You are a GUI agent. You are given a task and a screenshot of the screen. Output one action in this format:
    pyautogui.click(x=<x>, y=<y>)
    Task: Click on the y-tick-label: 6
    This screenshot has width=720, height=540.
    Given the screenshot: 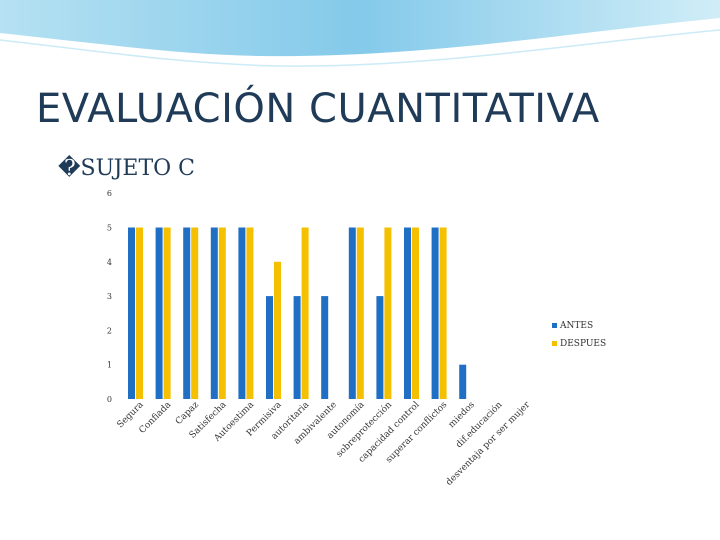 What is the action you would take?
    pyautogui.click(x=109, y=193)
    